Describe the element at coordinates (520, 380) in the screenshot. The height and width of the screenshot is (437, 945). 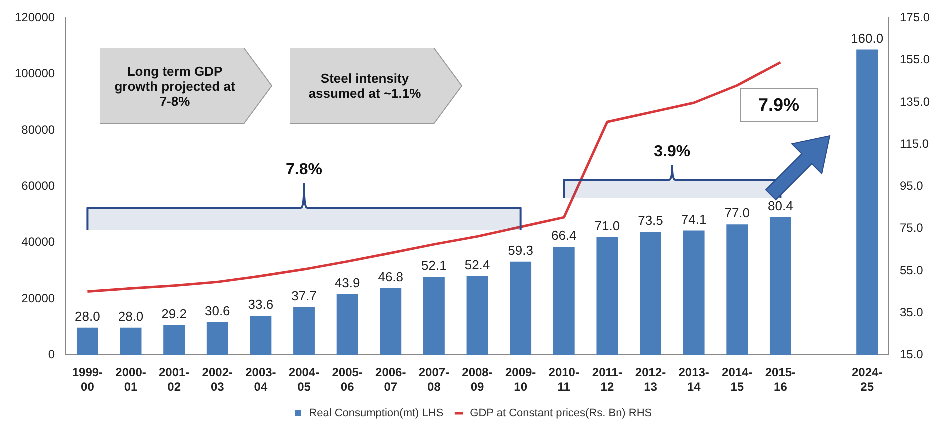
I see `x-tick-label: 2009-10` at that location.